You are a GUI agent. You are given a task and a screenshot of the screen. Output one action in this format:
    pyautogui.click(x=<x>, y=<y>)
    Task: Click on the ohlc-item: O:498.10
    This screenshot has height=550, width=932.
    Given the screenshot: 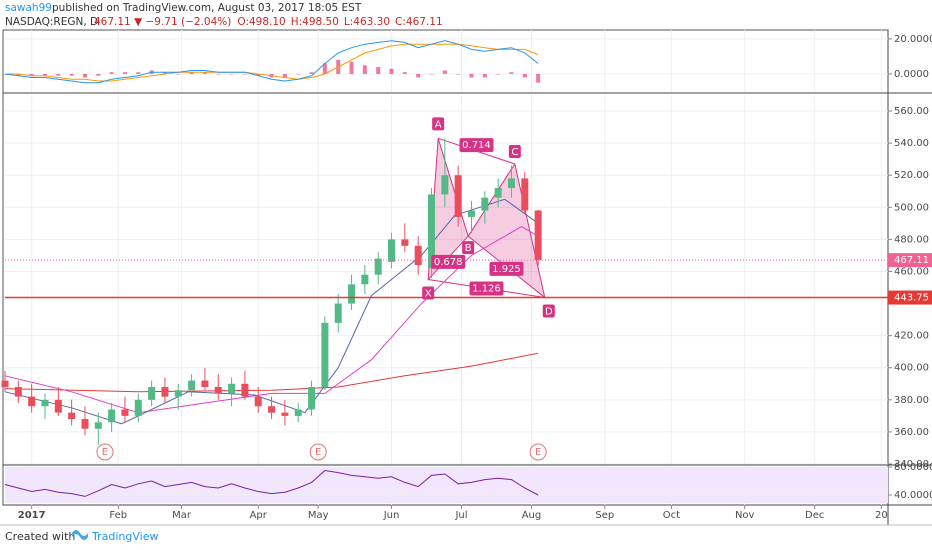 What is the action you would take?
    pyautogui.click(x=261, y=22)
    